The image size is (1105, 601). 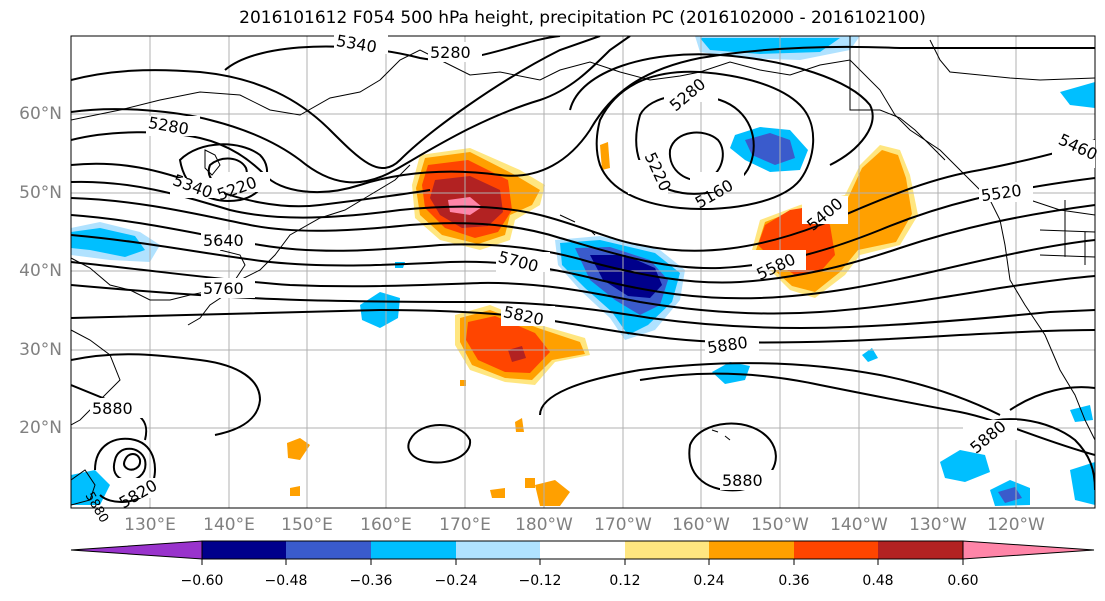 What do you see at coordinates (878, 581) in the screenshot?
I see `colorbar-tick-label: 0.48` at bounding box center [878, 581].